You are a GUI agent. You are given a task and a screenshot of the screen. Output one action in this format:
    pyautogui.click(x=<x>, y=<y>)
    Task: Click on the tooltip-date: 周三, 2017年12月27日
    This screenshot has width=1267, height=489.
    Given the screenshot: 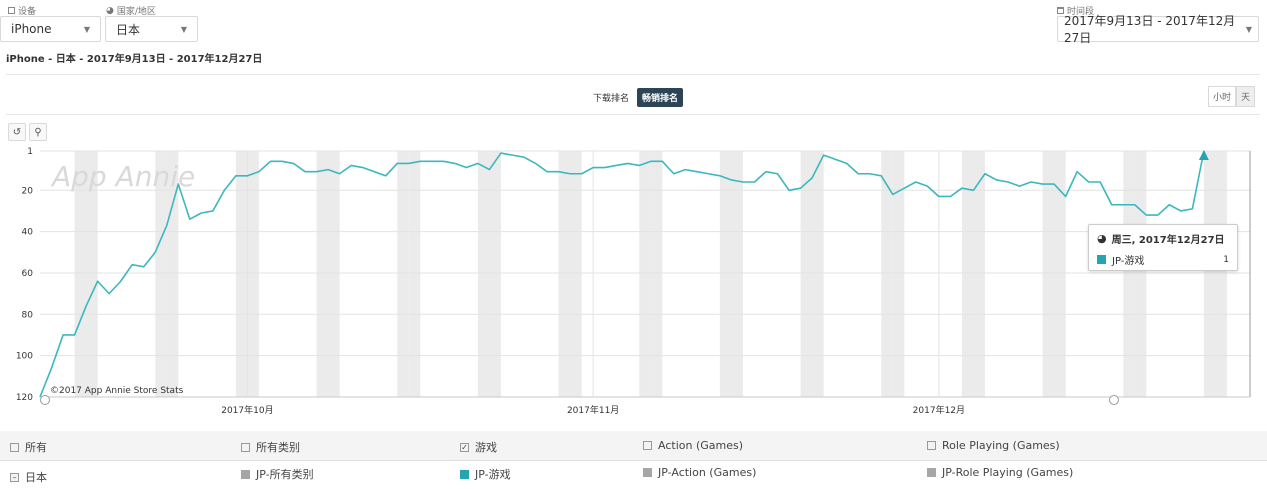 What is the action you would take?
    pyautogui.click(x=1168, y=240)
    